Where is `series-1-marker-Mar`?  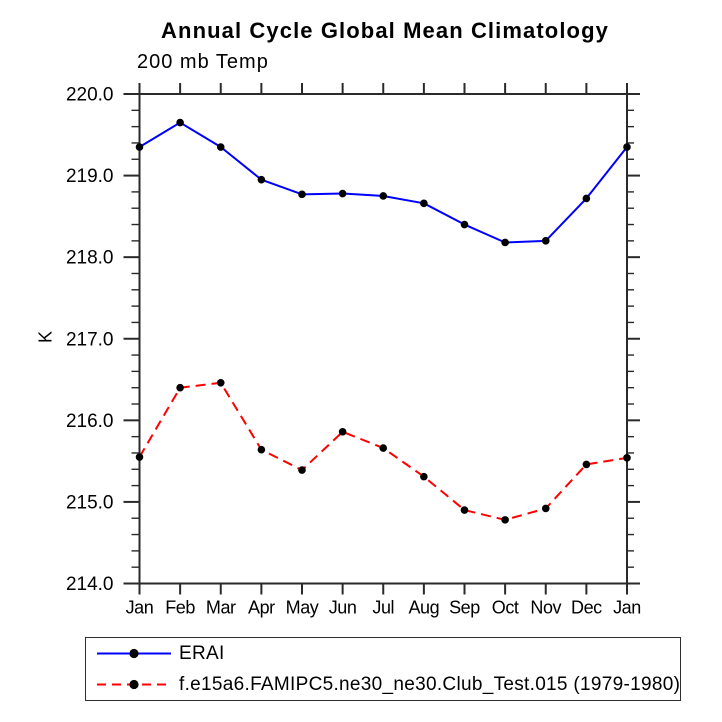 series-1-marker-Mar is located at coordinates (220, 383).